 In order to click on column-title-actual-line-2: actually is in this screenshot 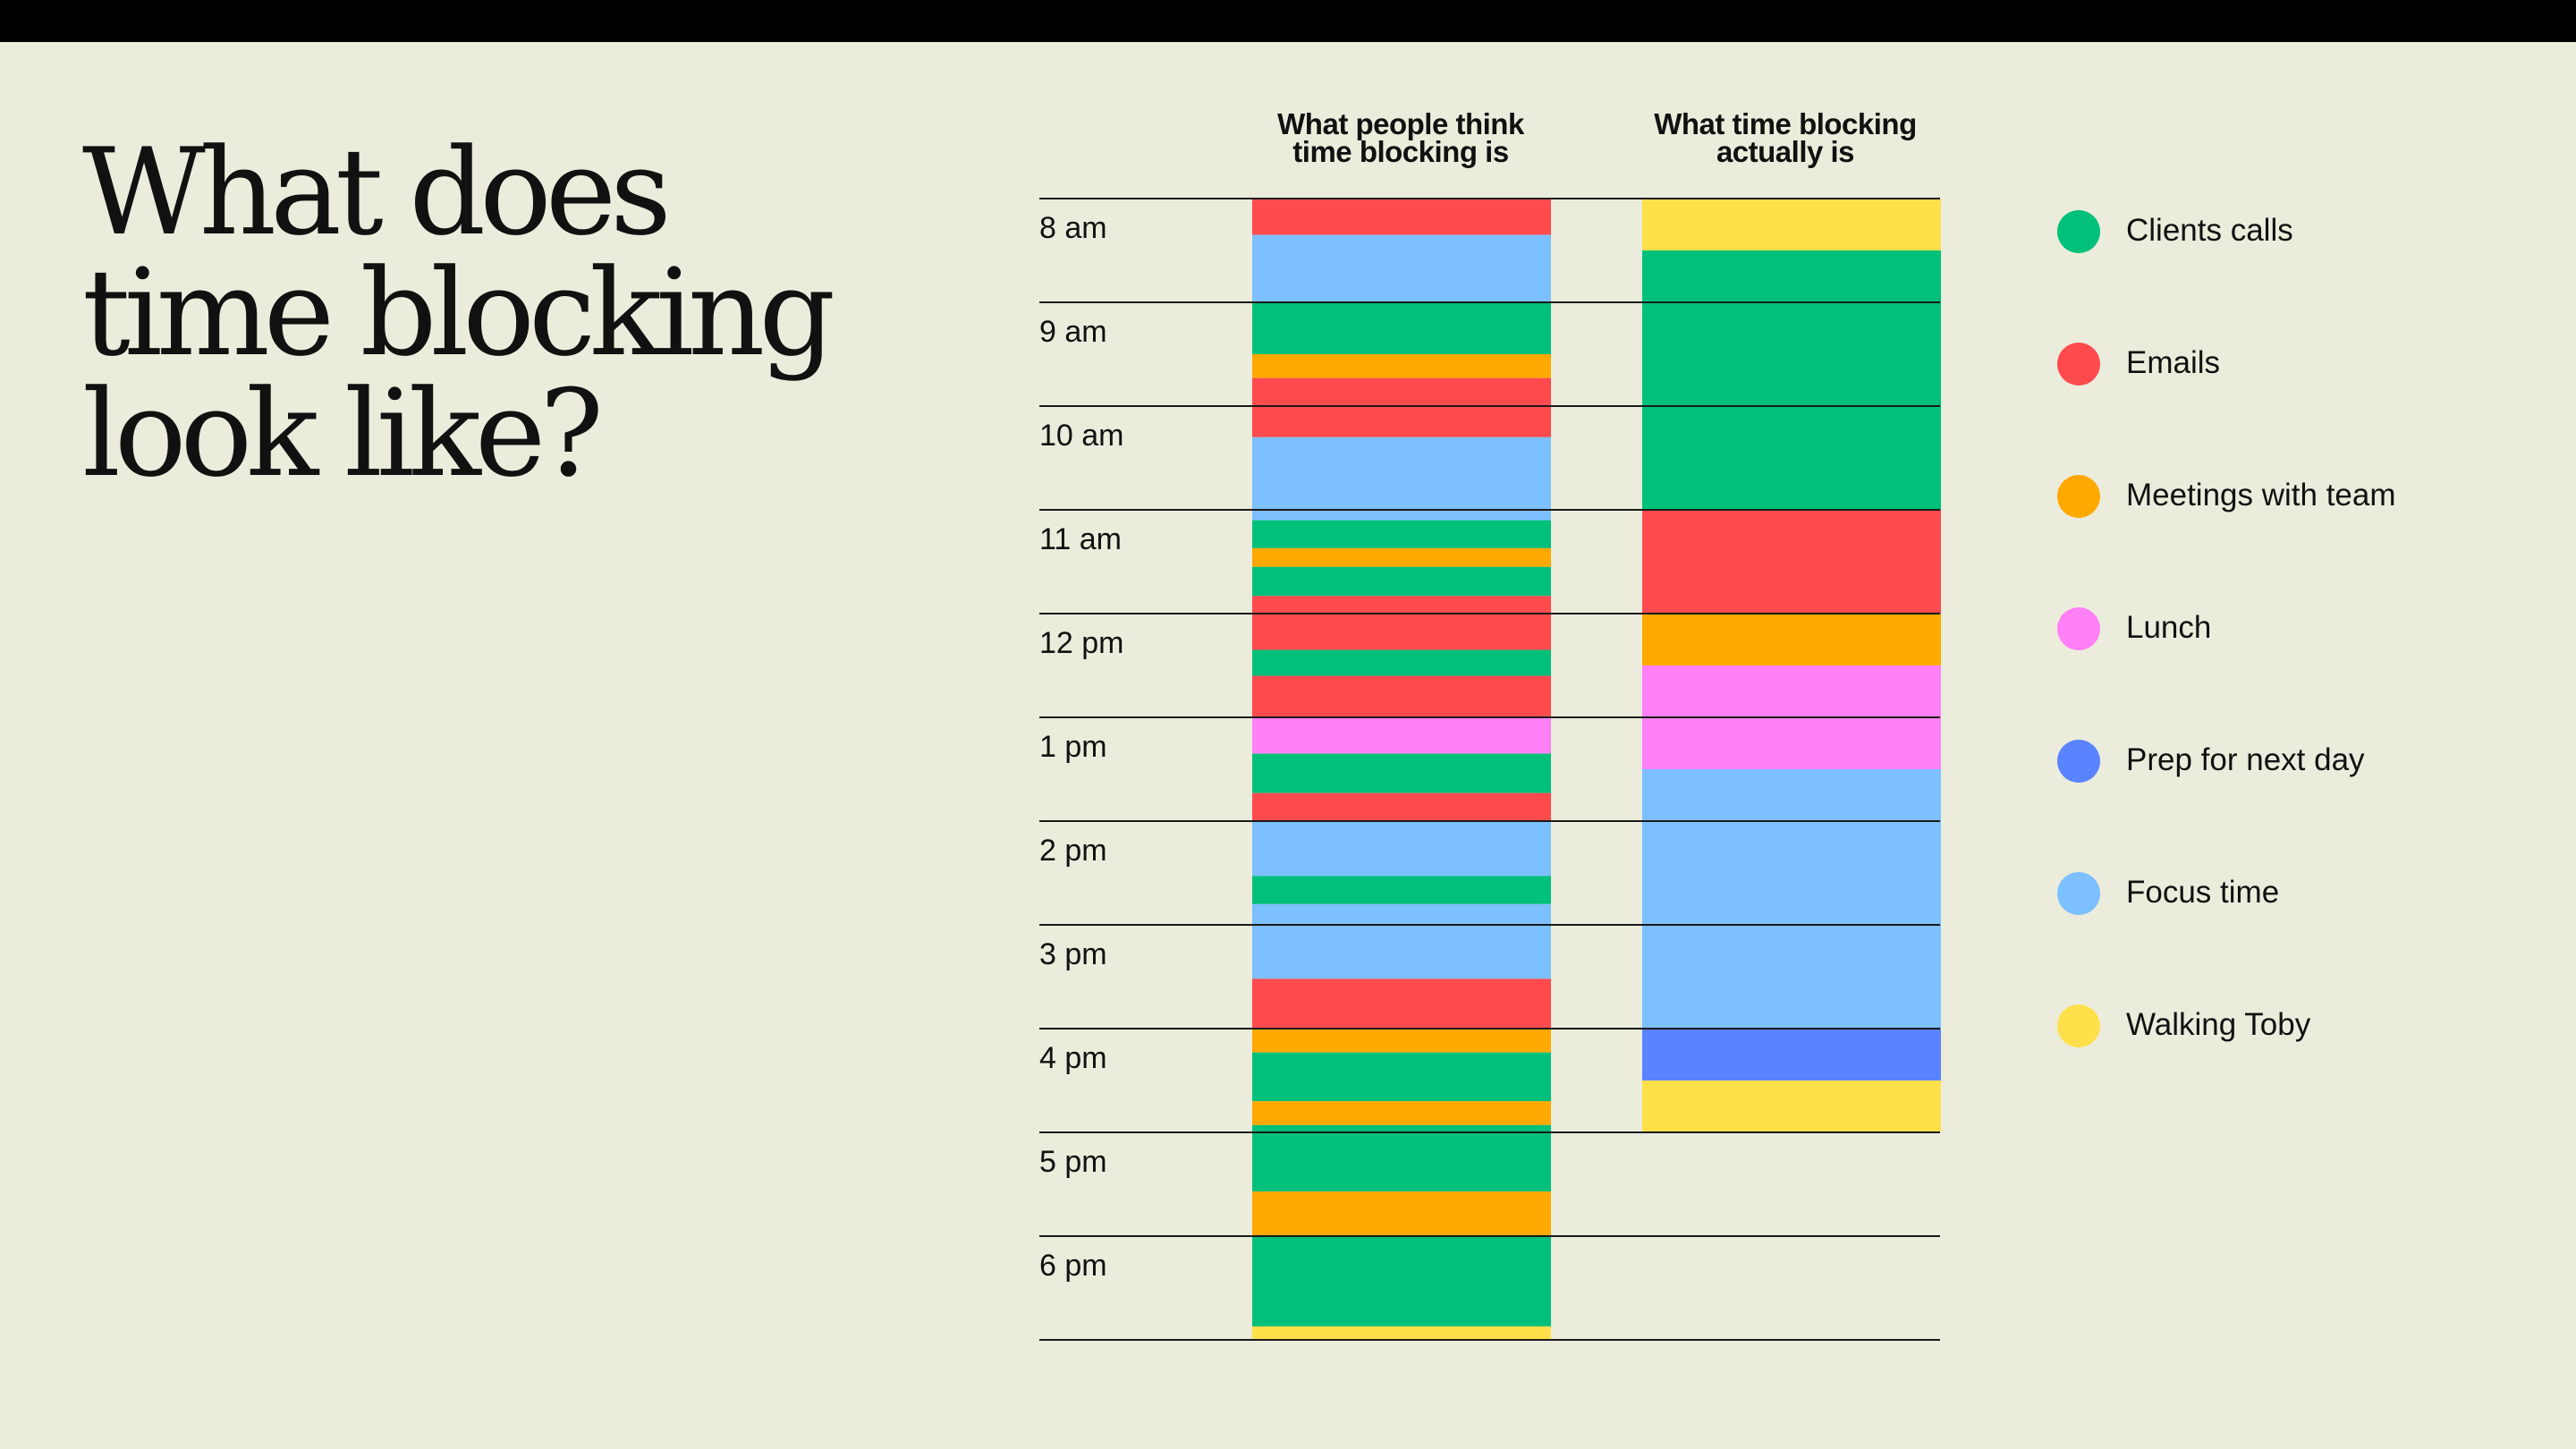, I will do `click(1785, 151)`.